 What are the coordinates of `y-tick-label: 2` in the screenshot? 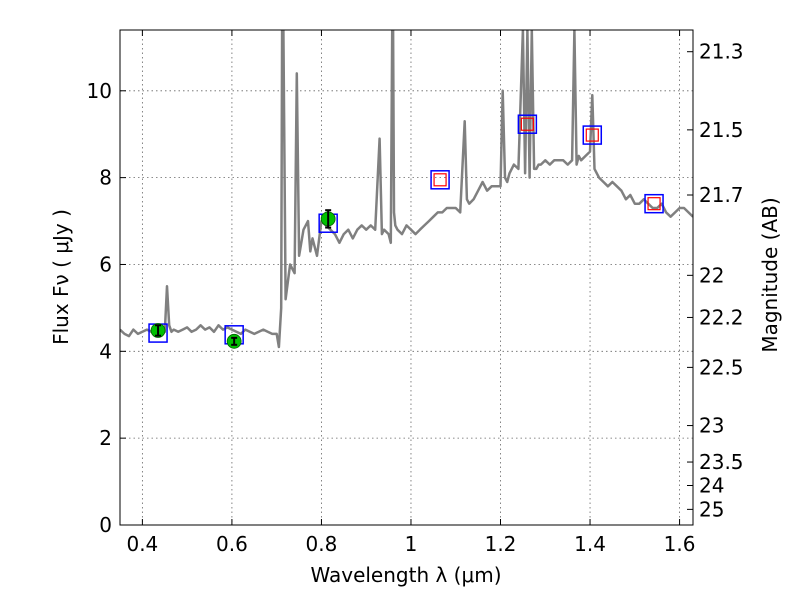 It's located at (105, 438).